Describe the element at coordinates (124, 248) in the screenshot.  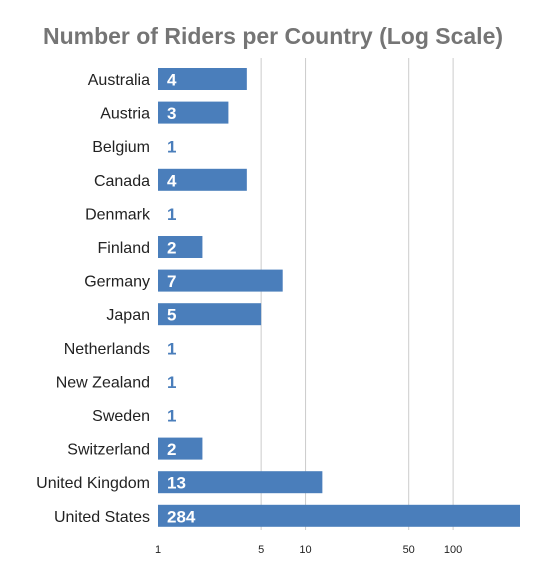
I see `category-label: Finland` at that location.